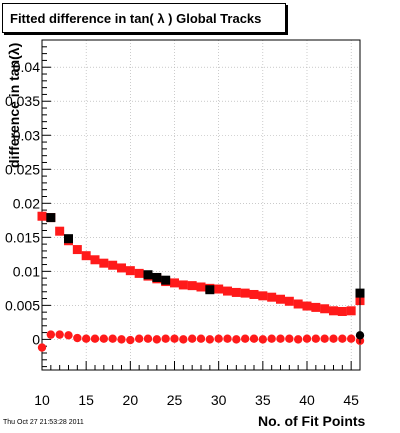 Image resolution: width=400 pixels, height=433 pixels. Describe the element at coordinates (26, 203) in the screenshot. I see `y-tick-label: 0.02` at that location.